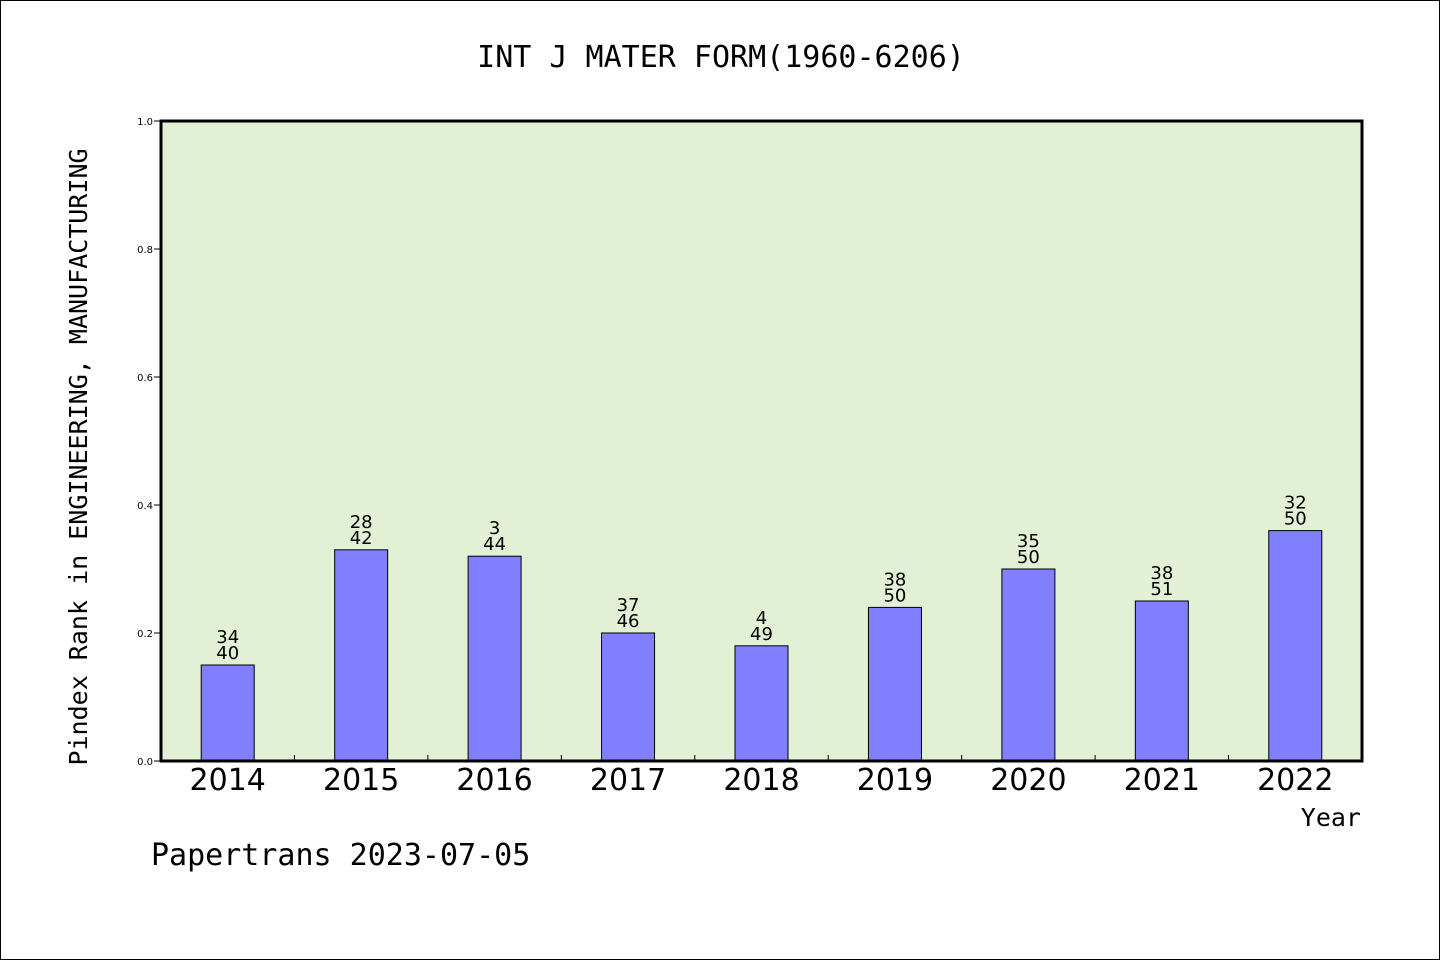  What do you see at coordinates (145, 506) in the screenshot?
I see `y-tick-label: 0.4` at bounding box center [145, 506].